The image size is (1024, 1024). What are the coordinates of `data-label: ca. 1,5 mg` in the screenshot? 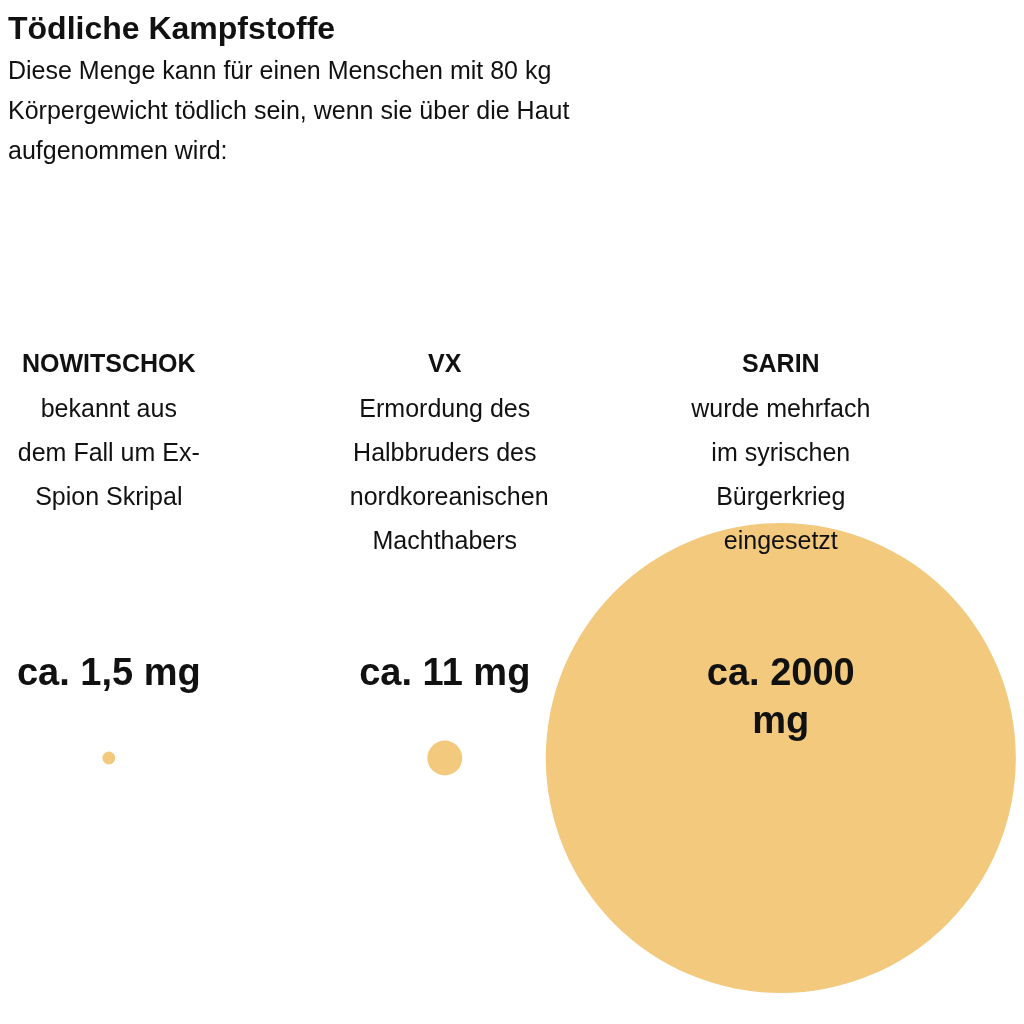 It's located at (108, 672).